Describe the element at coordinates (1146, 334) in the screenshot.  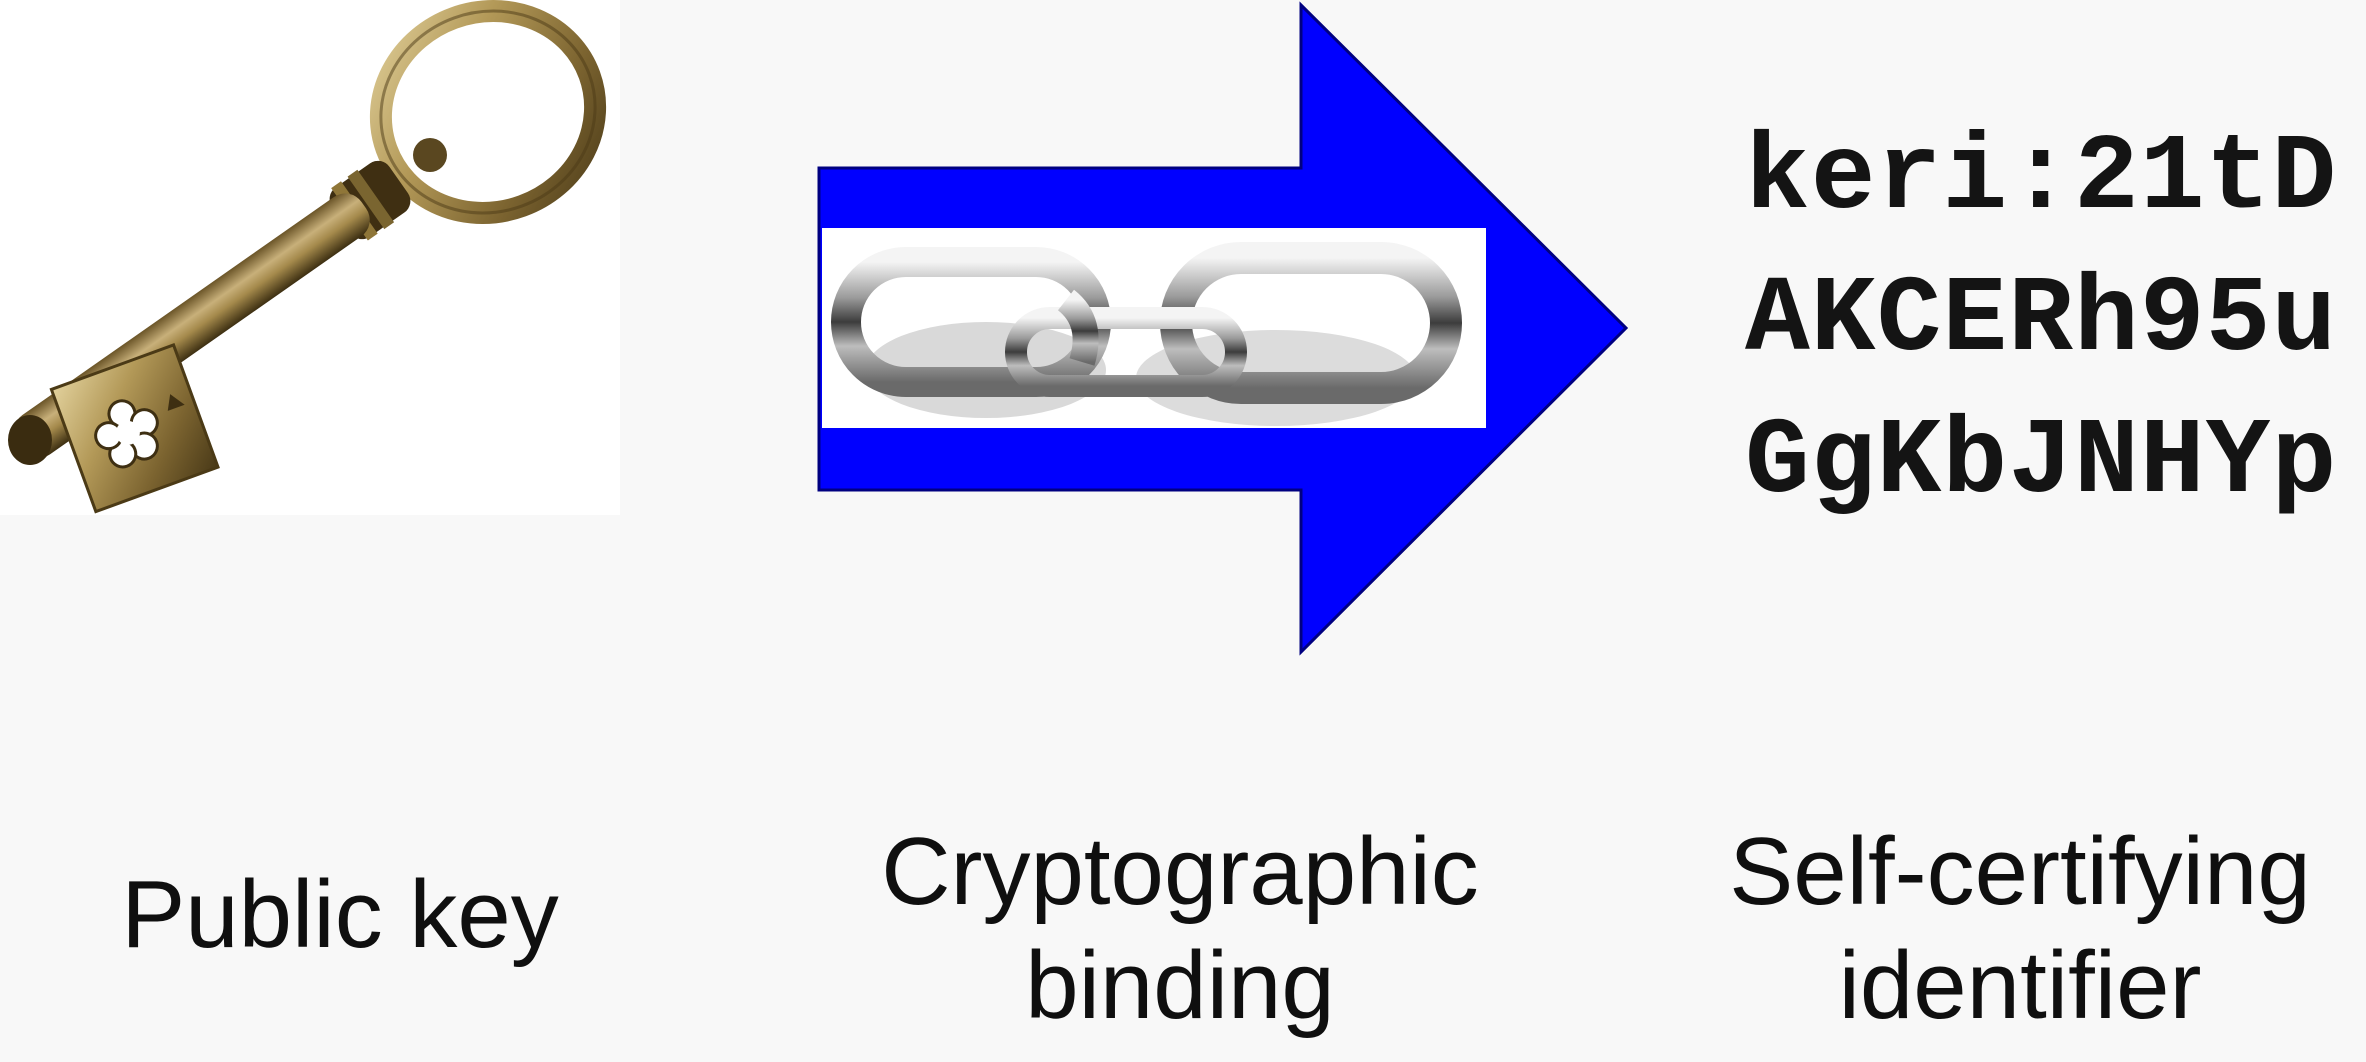
I see `chain-link-icon` at that location.